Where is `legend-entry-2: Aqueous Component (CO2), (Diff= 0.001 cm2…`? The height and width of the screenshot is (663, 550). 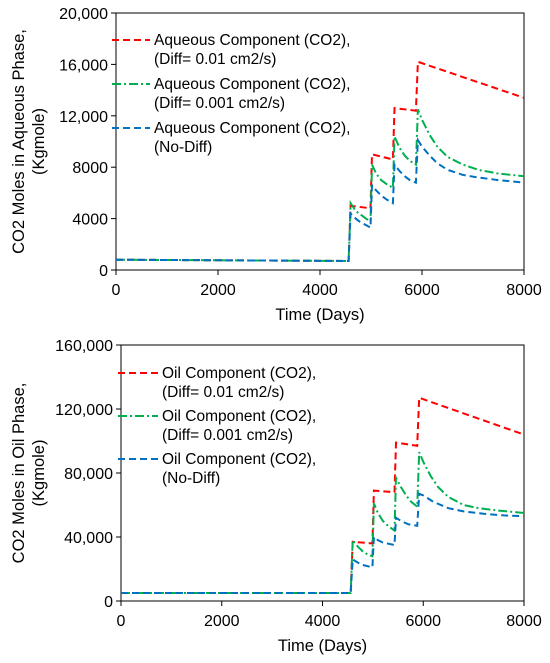 legend-entry-2: Aqueous Component (CO2), (Diff= 0.001 cm2… is located at coordinates (252, 94).